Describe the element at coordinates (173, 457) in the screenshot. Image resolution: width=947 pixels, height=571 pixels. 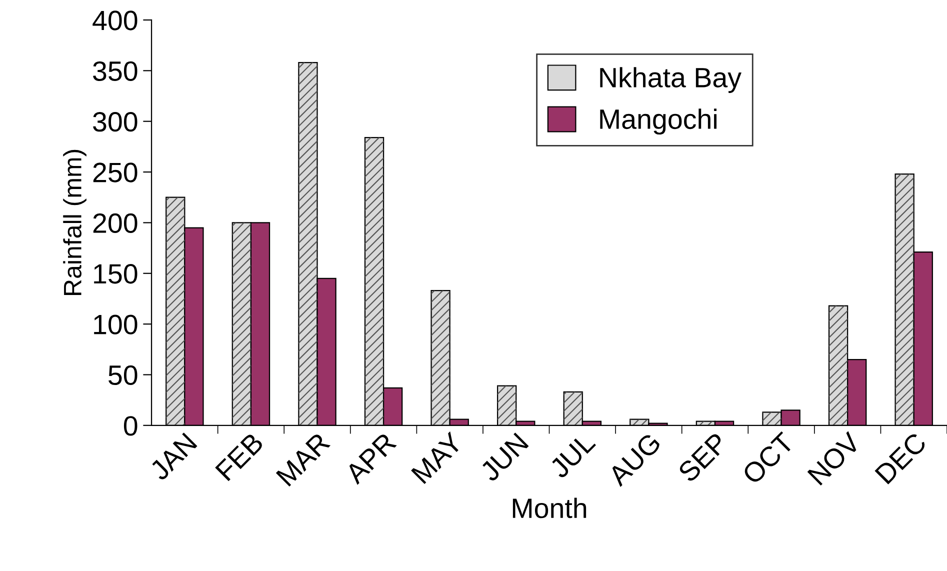
I see `x-tick-label: JAN` at that location.